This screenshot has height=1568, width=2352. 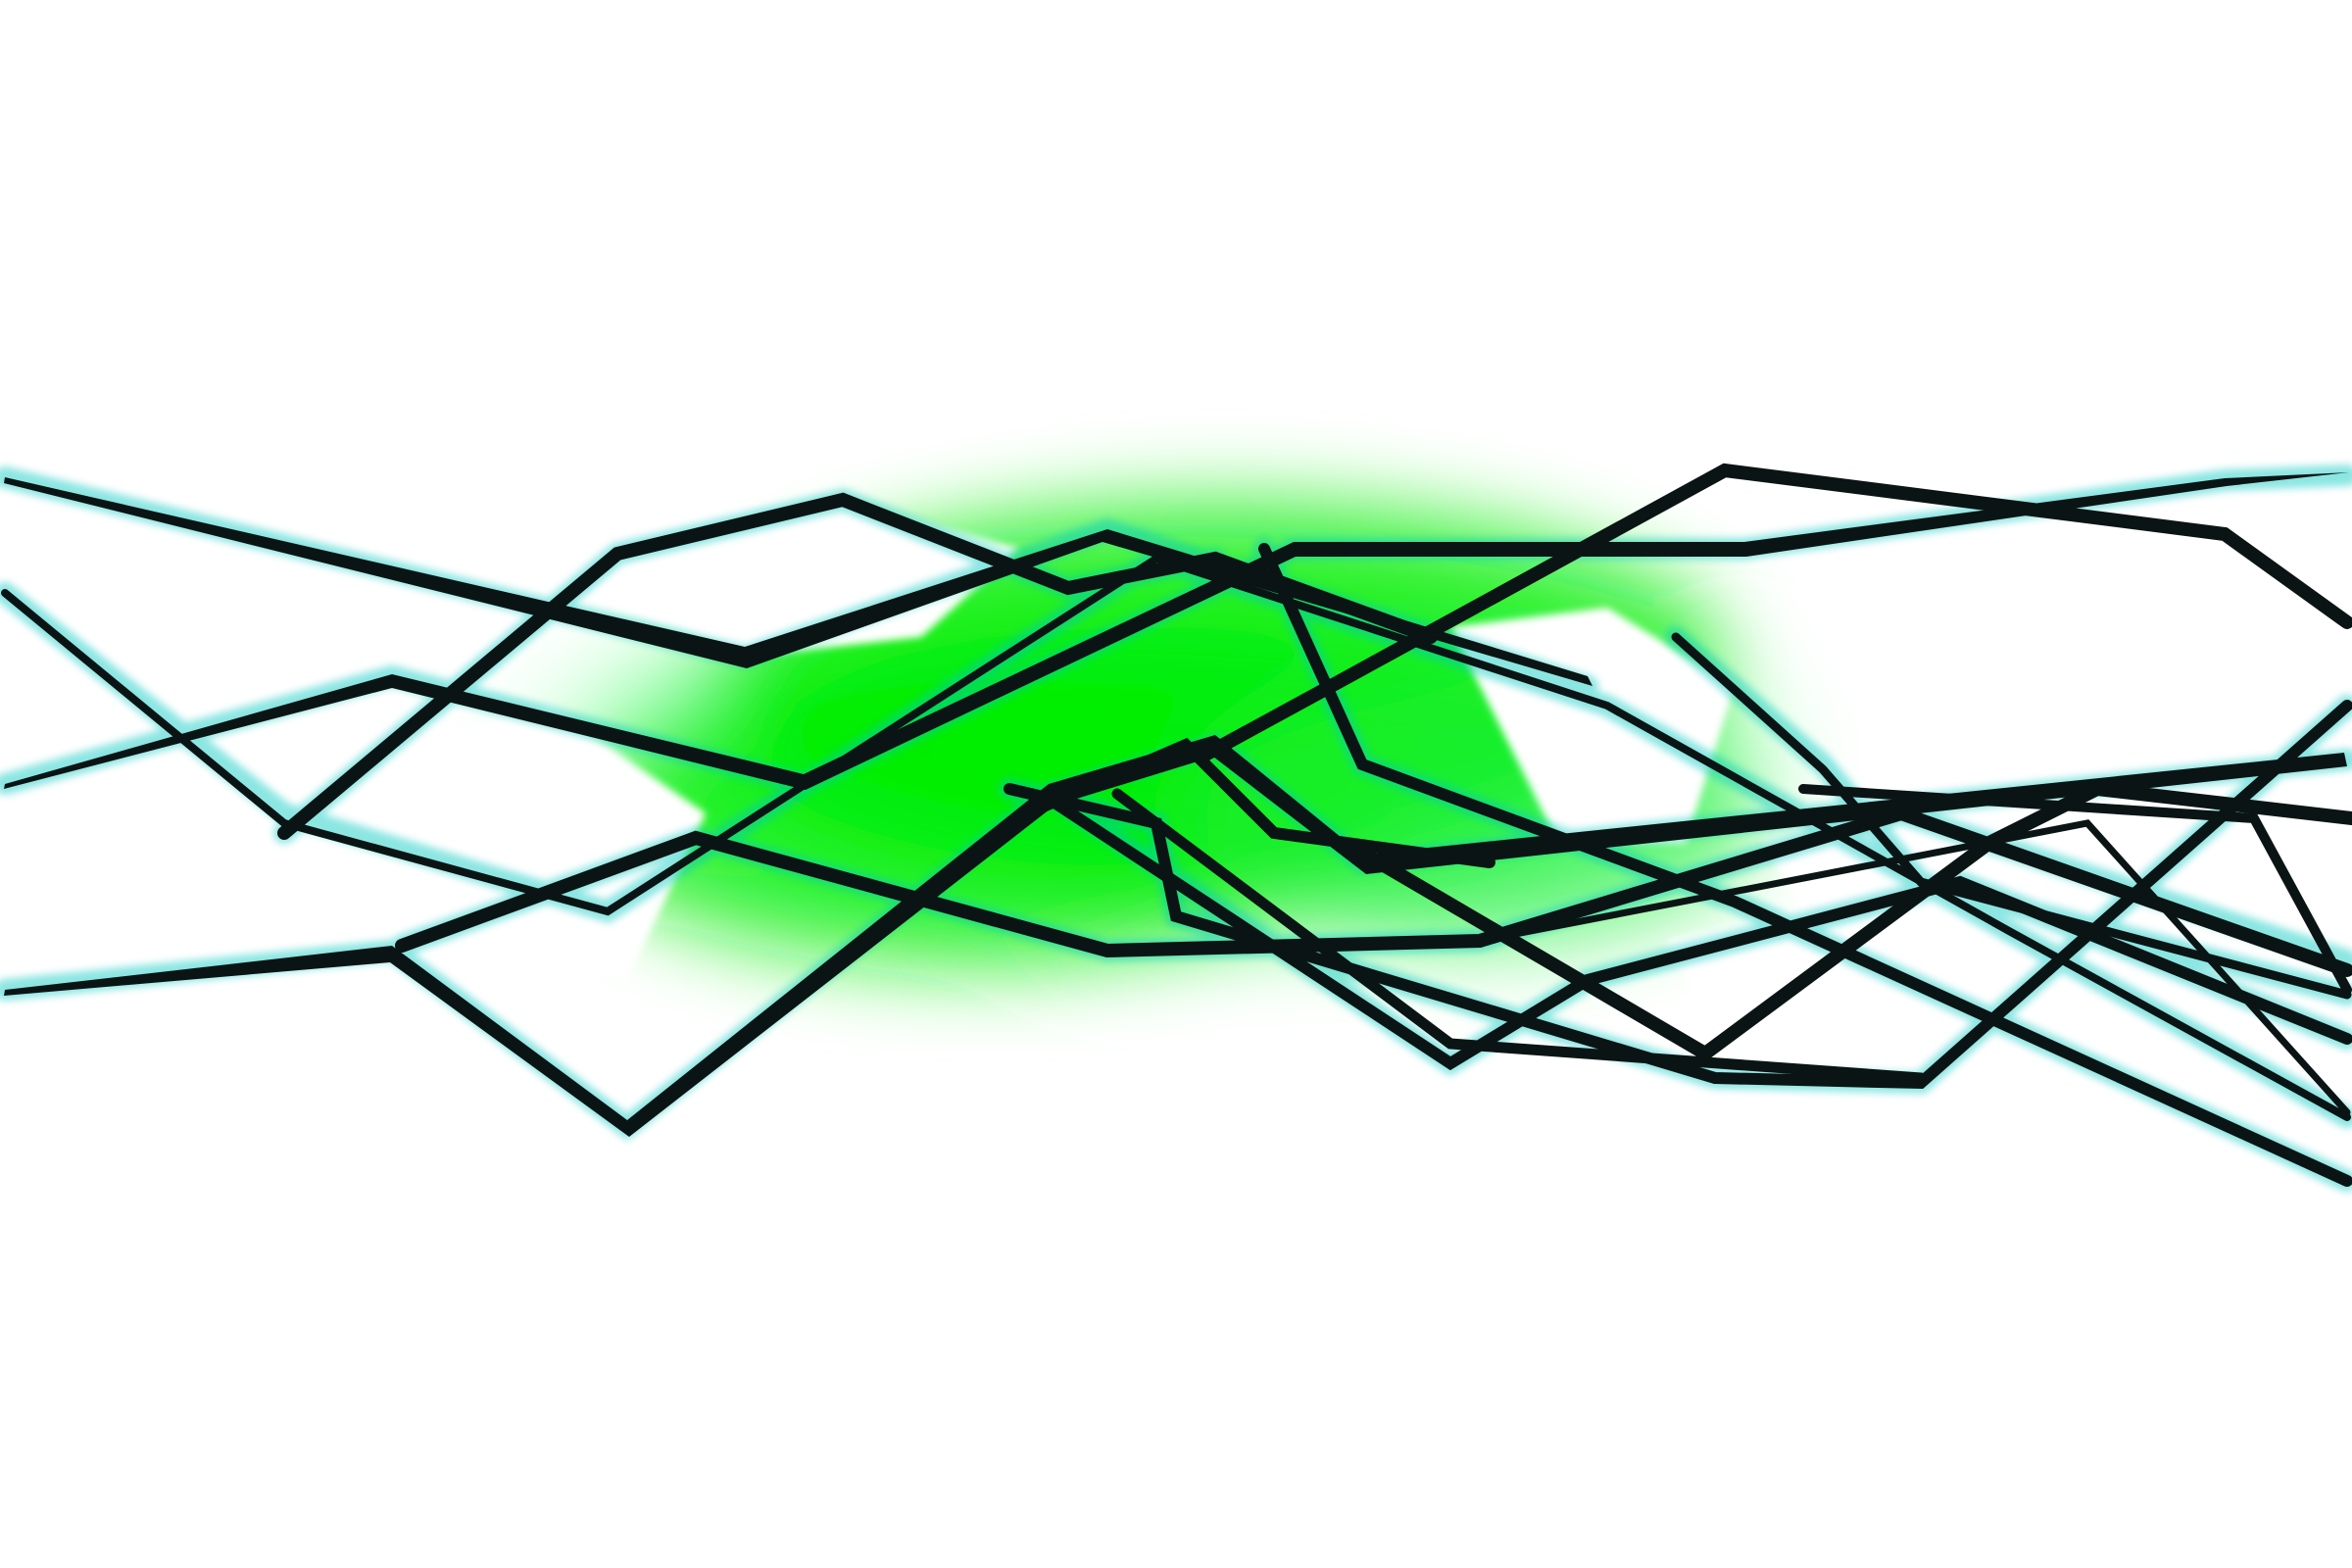 I want to click on line-right-thin-return, so click(x=1913, y=967).